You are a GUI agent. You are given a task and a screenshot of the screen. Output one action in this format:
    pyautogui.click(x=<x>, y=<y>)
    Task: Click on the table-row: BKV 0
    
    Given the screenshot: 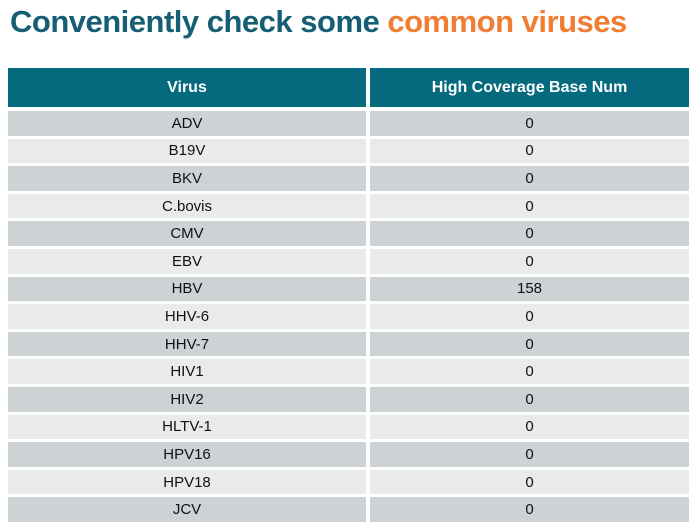 What is the action you would take?
    pyautogui.click(x=348, y=178)
    